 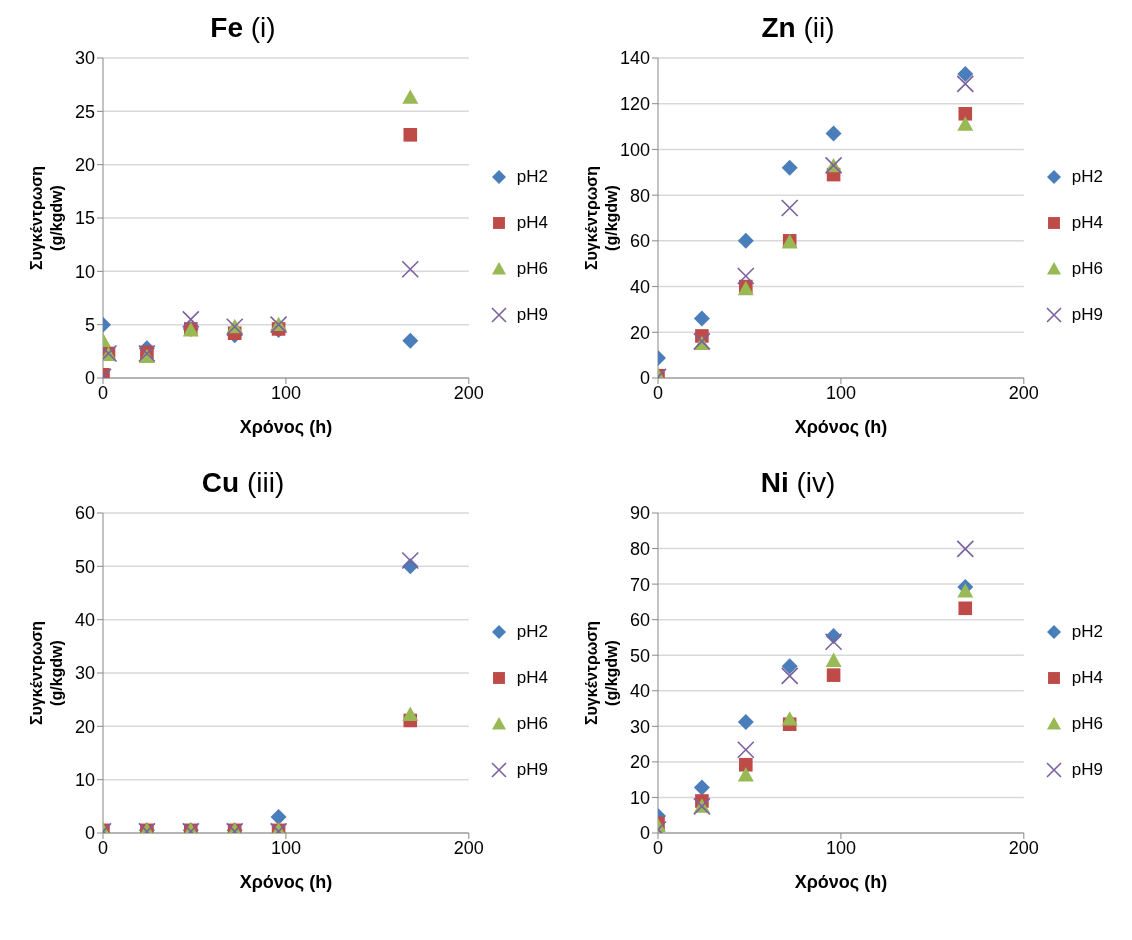 I want to click on chart-title: Zn (ii), so click(x=798, y=28).